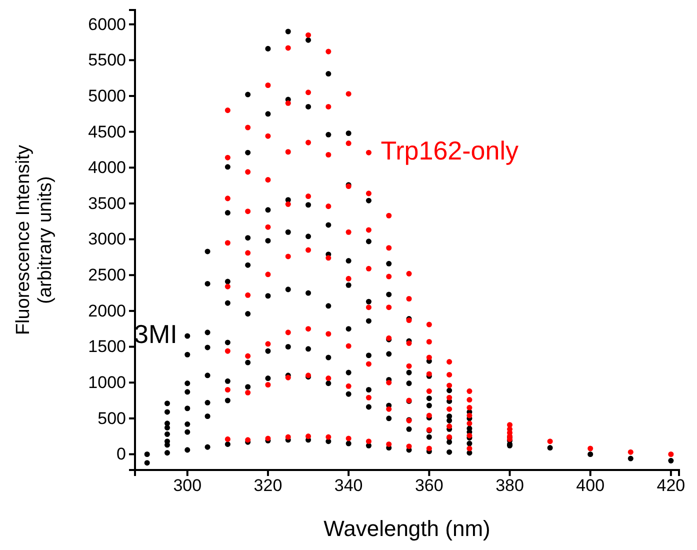  I want to click on y-tick-label: 1500, so click(107, 346).